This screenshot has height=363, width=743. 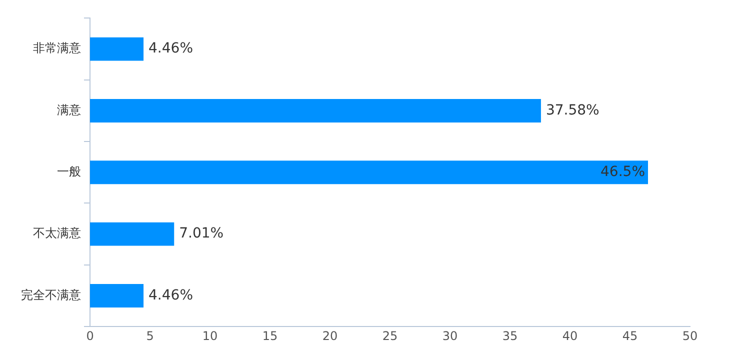 What do you see at coordinates (573, 110) in the screenshot?
I see `data-label: 37.58%` at bounding box center [573, 110].